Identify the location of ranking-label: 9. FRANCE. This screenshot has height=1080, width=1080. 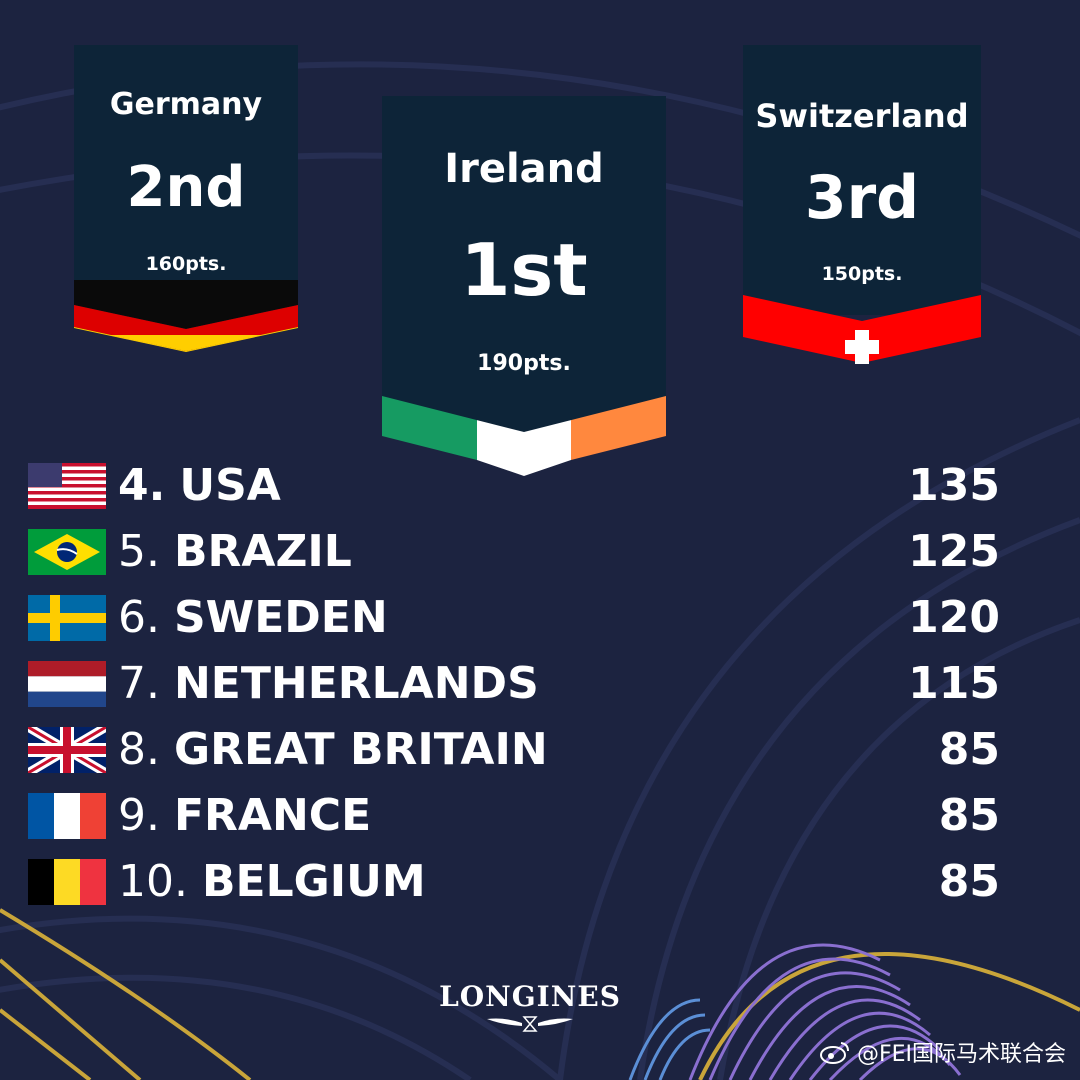
(245, 815).